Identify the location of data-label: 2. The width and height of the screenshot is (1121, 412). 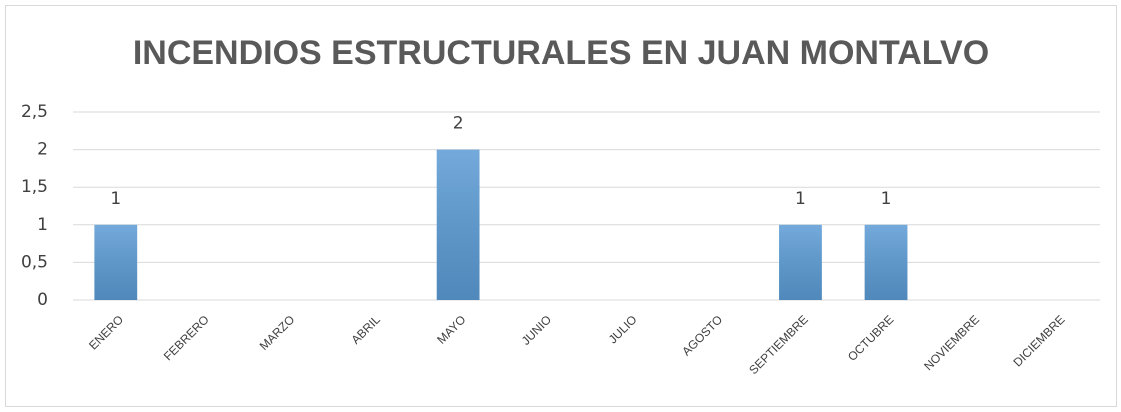
(458, 124).